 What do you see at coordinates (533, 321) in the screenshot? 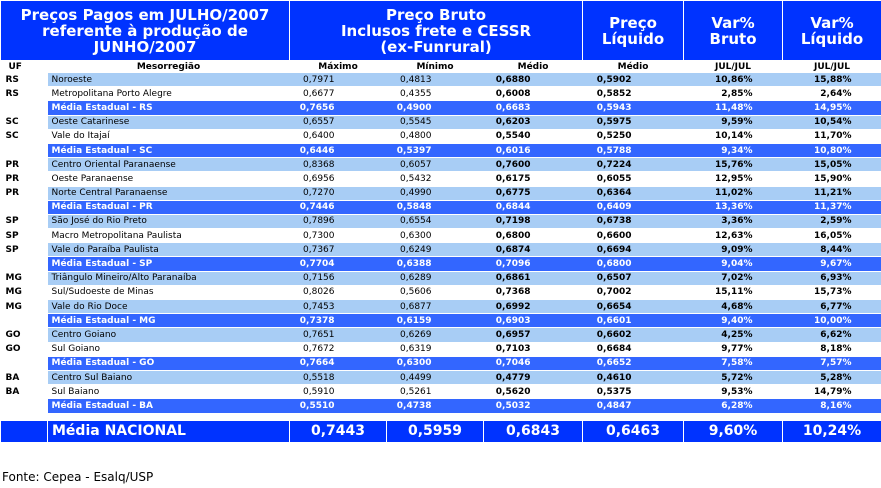
I see `med-cell: 0,6903` at bounding box center [533, 321].